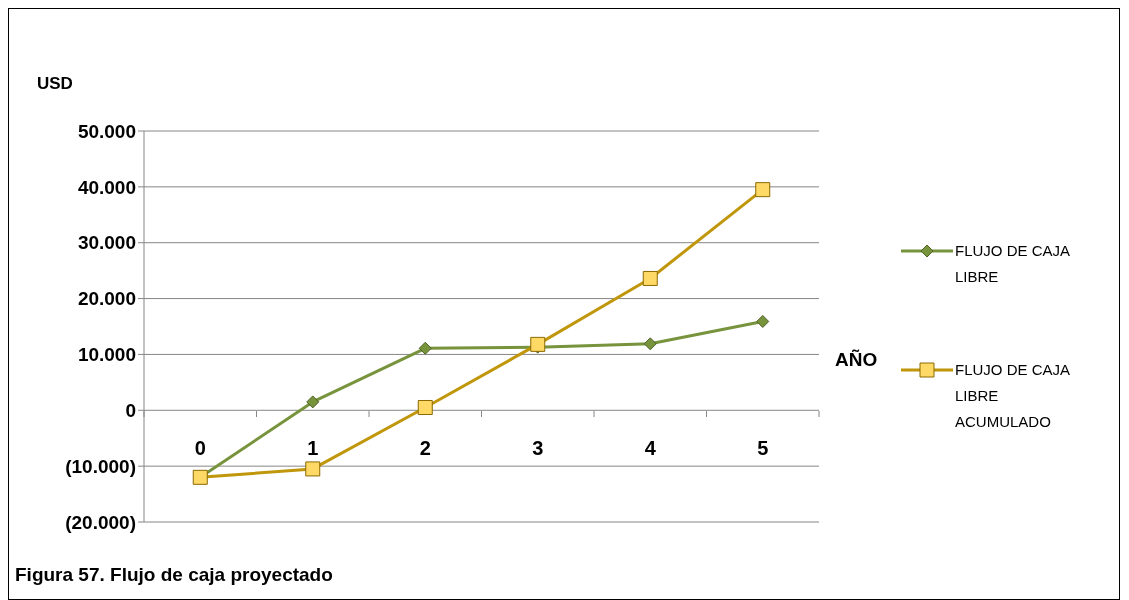  What do you see at coordinates (763, 448) in the screenshot?
I see `x-tick-label: 5` at bounding box center [763, 448].